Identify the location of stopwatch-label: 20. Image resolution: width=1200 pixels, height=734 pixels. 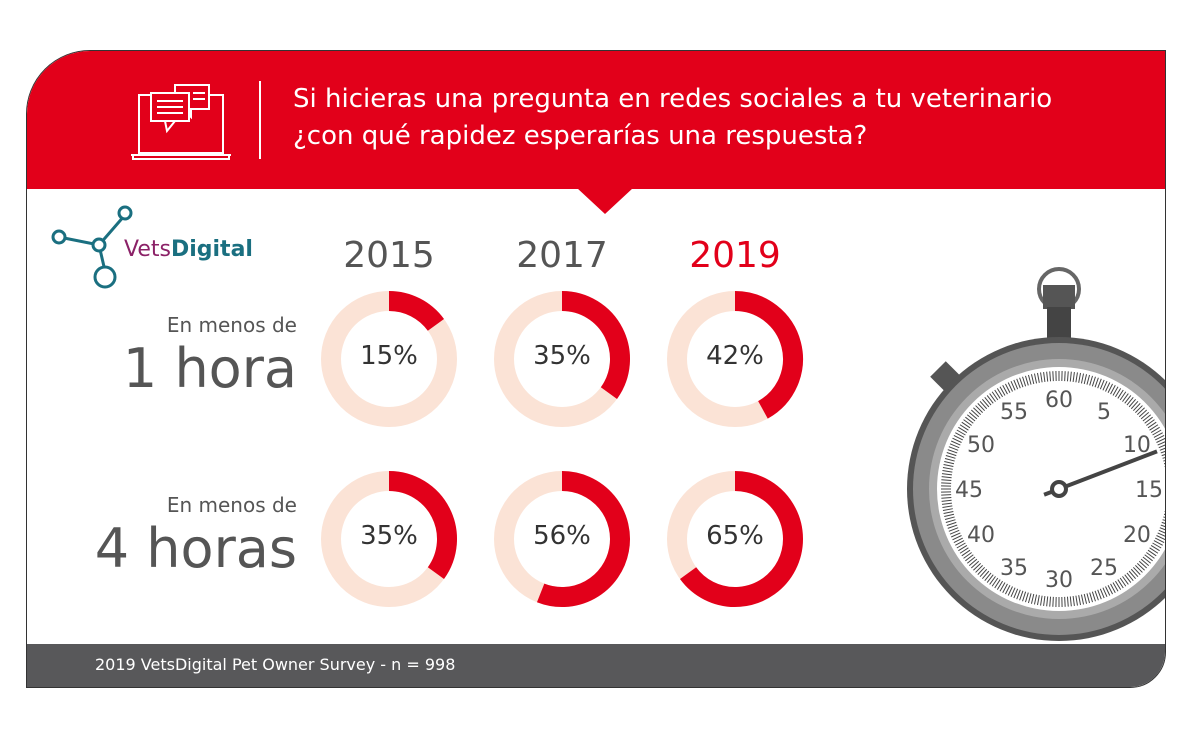
(1137, 535).